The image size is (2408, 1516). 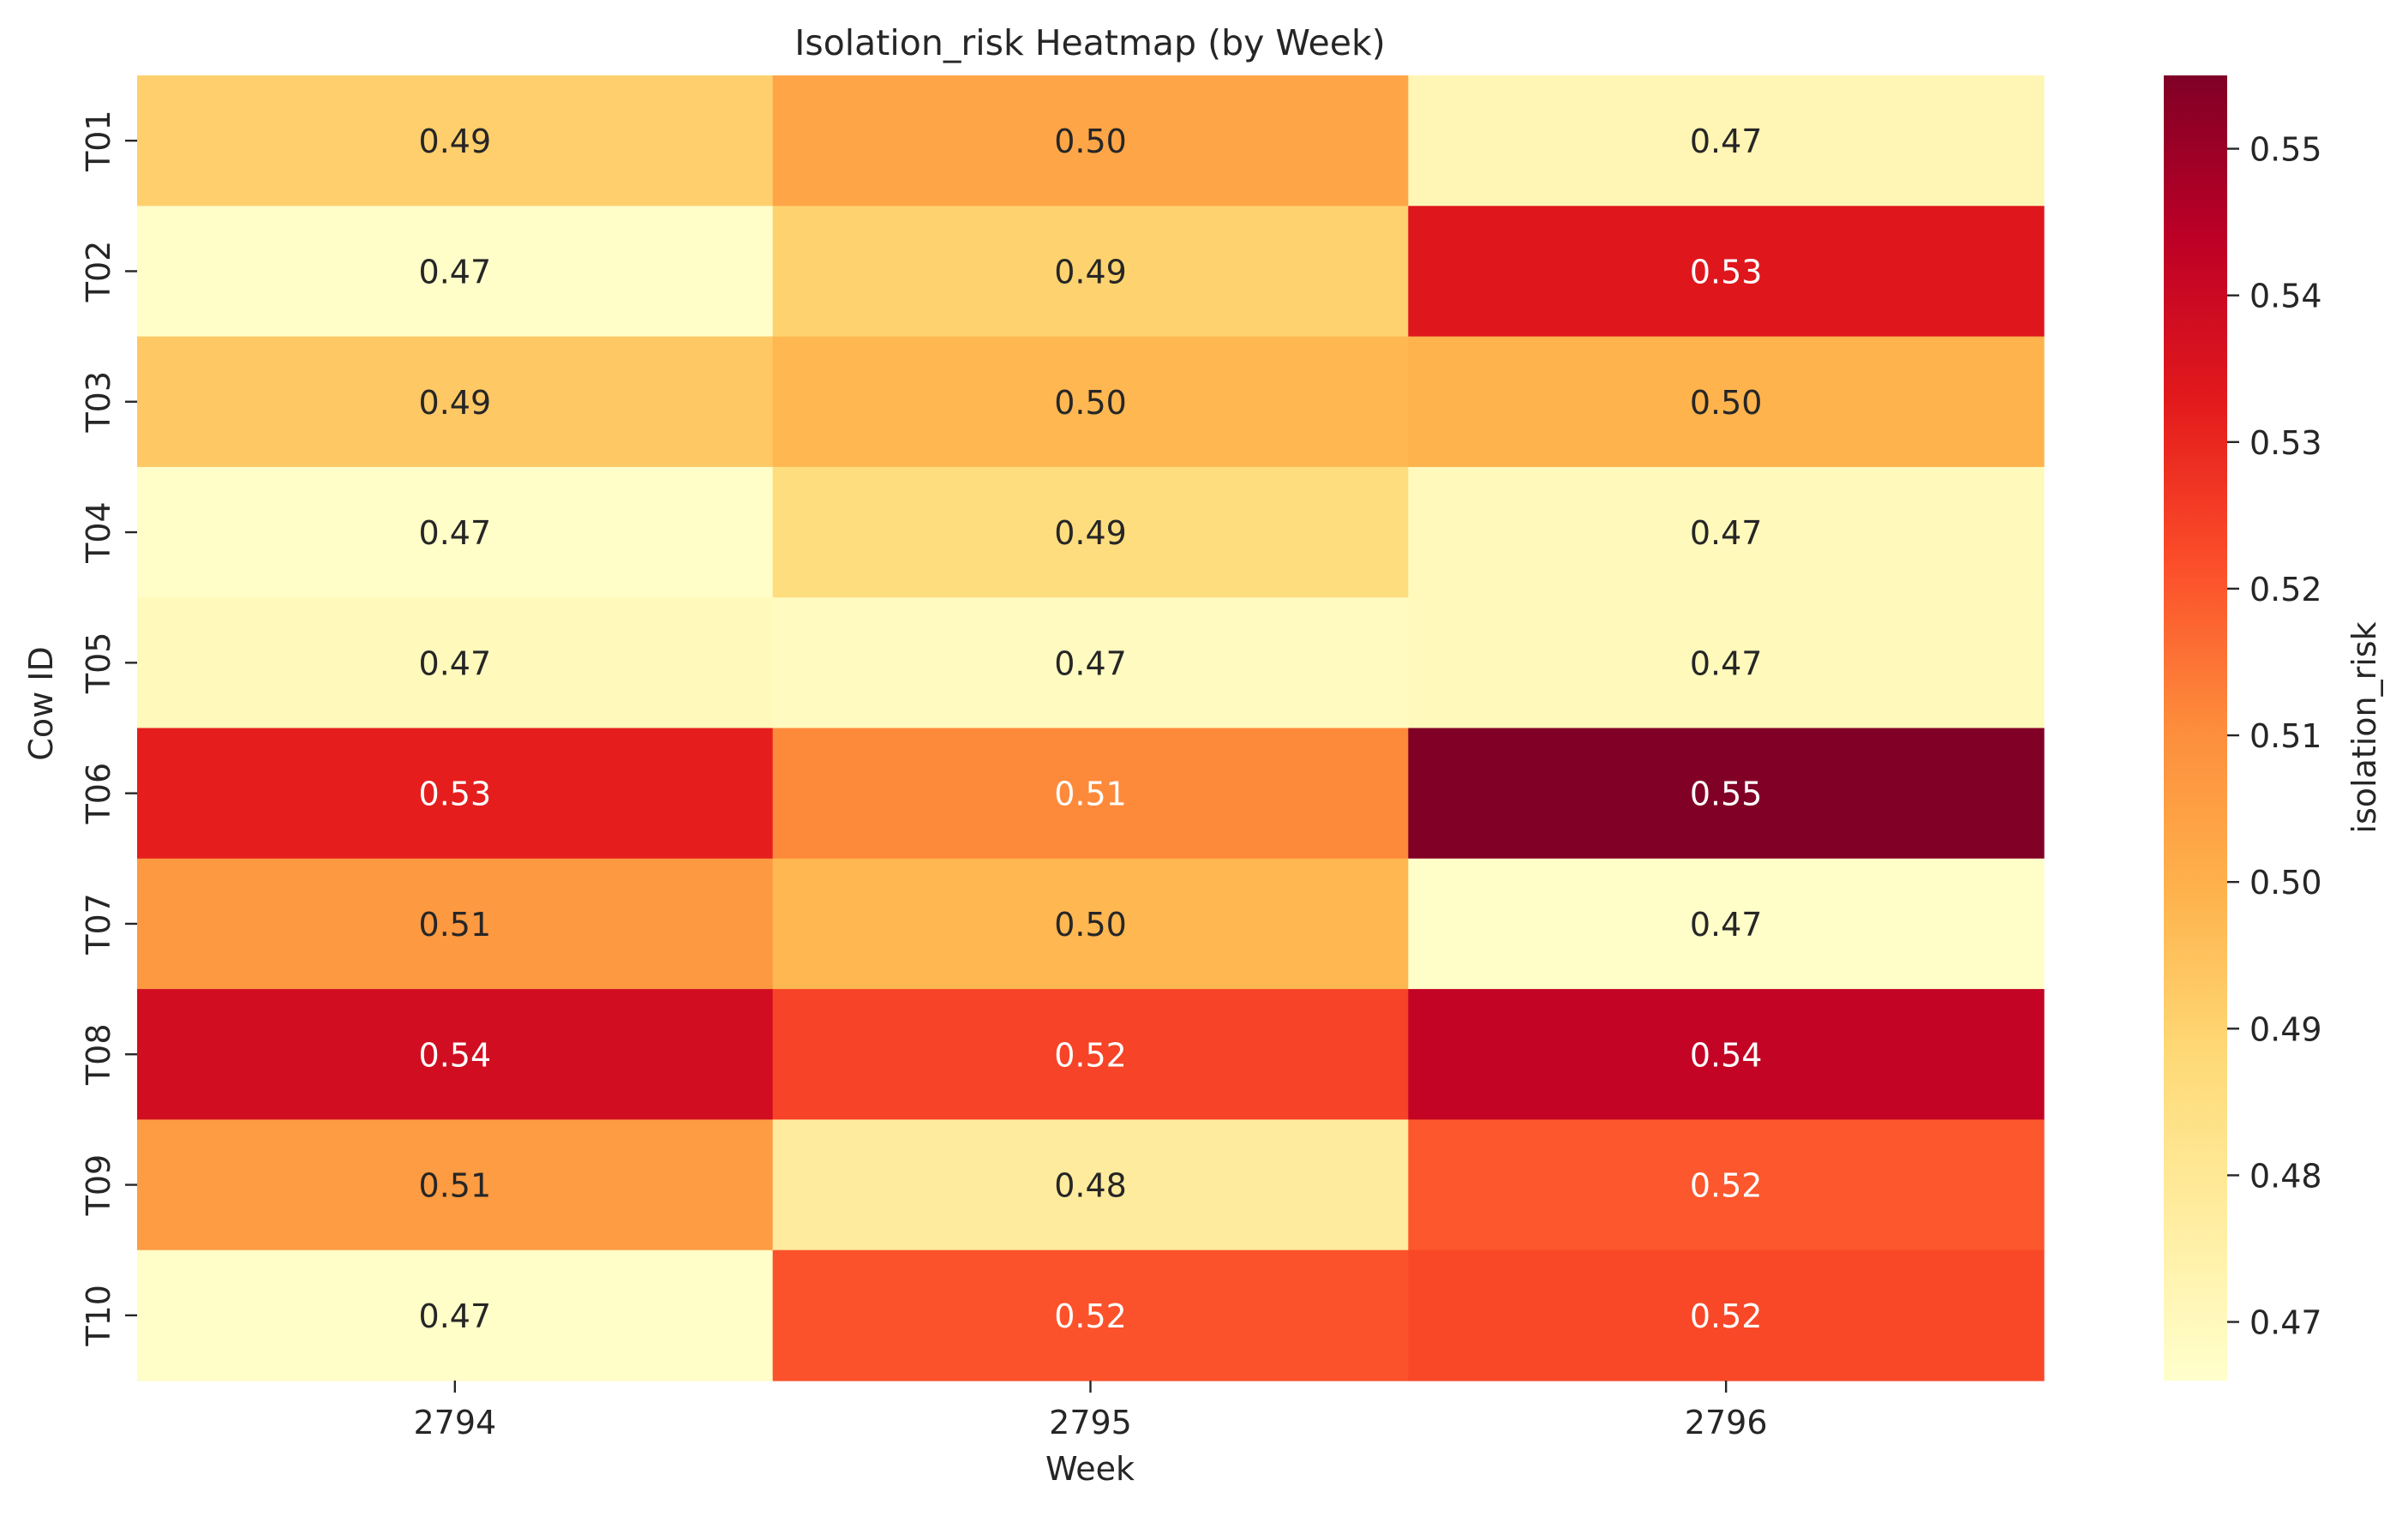 I want to click on colorbar, so click(x=2195, y=728).